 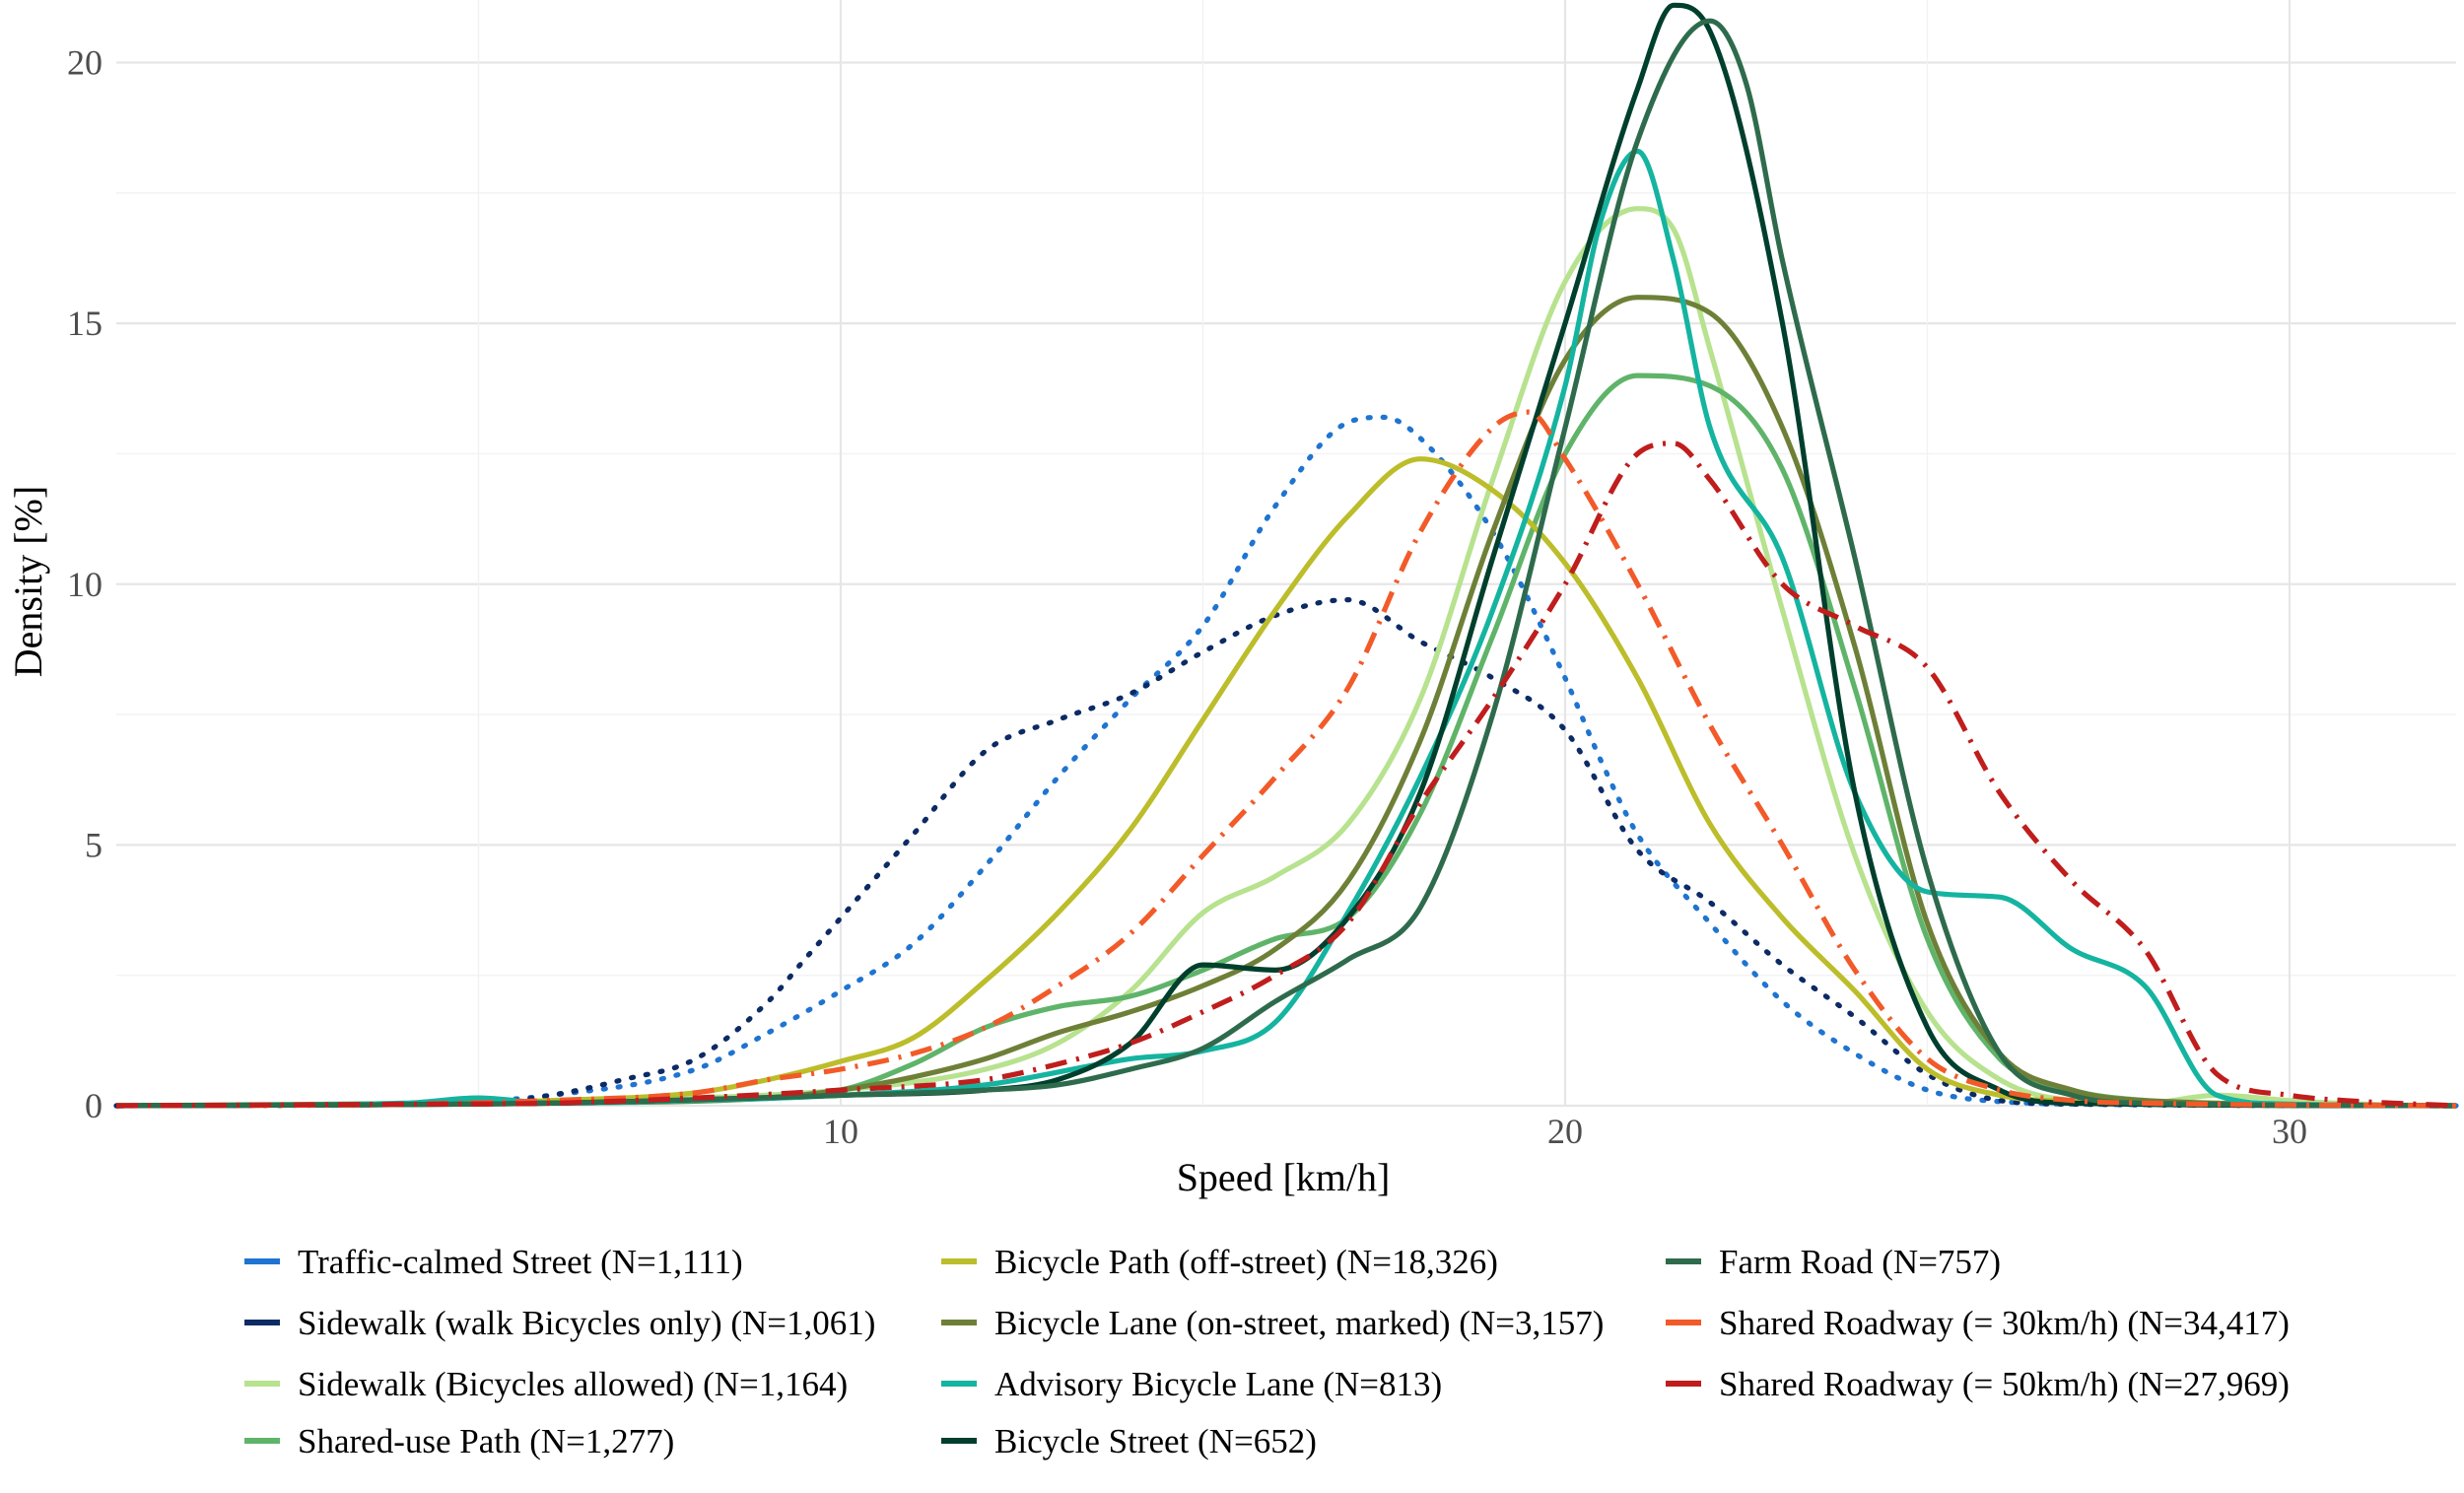 I want to click on legend-label-2: Sidewalk (walk Bicycles only) (N=1,061), so click(x=586, y=1323).